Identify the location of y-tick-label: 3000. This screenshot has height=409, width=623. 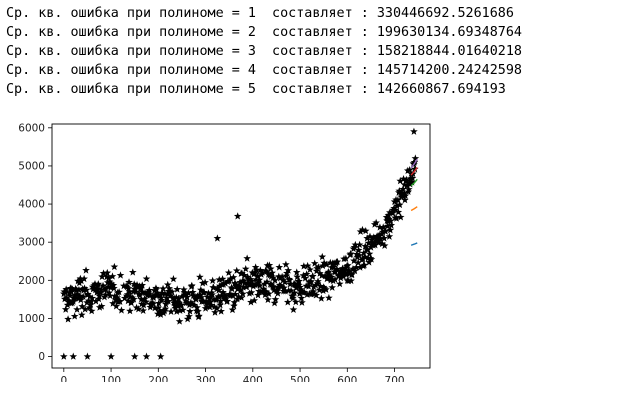
(31, 243).